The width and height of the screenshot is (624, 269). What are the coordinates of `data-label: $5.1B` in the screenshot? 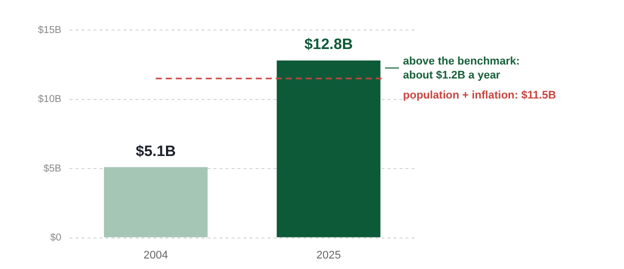 It's located at (156, 151).